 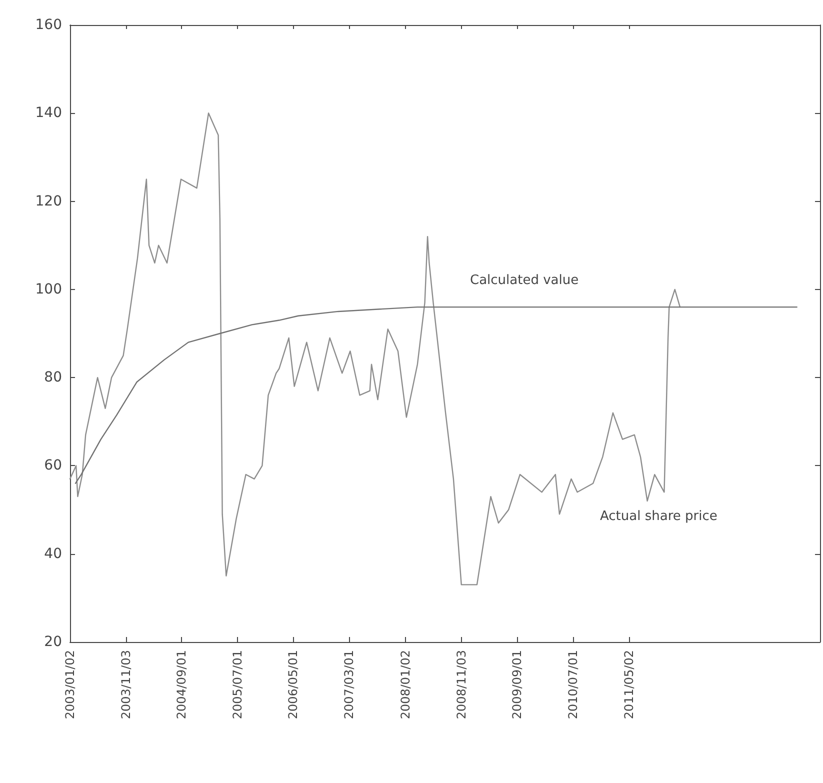 What do you see at coordinates (126, 685) in the screenshot?
I see `x-tick-label: 2003/11/03` at bounding box center [126, 685].